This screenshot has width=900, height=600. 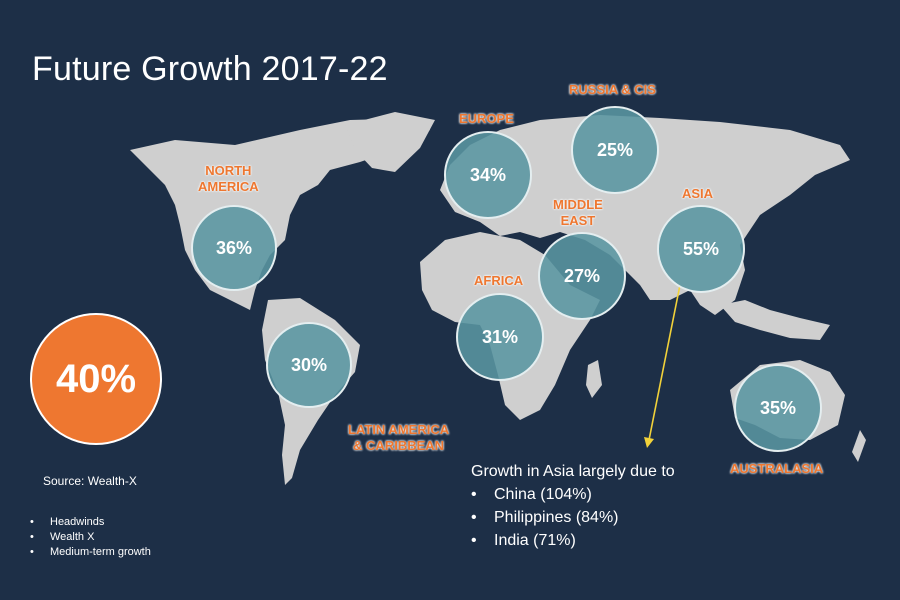 What do you see at coordinates (499, 280) in the screenshot?
I see `region-label-africa: AFRICA` at bounding box center [499, 280].